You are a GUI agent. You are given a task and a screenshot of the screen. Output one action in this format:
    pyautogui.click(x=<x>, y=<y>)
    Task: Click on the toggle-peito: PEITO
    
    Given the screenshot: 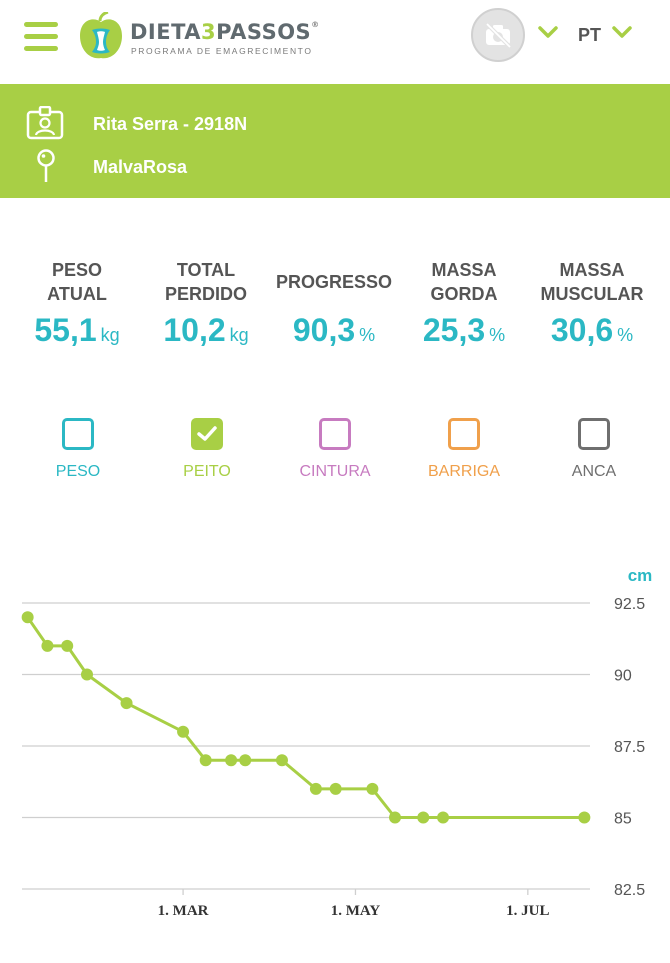 What is the action you would take?
    pyautogui.click(x=207, y=449)
    